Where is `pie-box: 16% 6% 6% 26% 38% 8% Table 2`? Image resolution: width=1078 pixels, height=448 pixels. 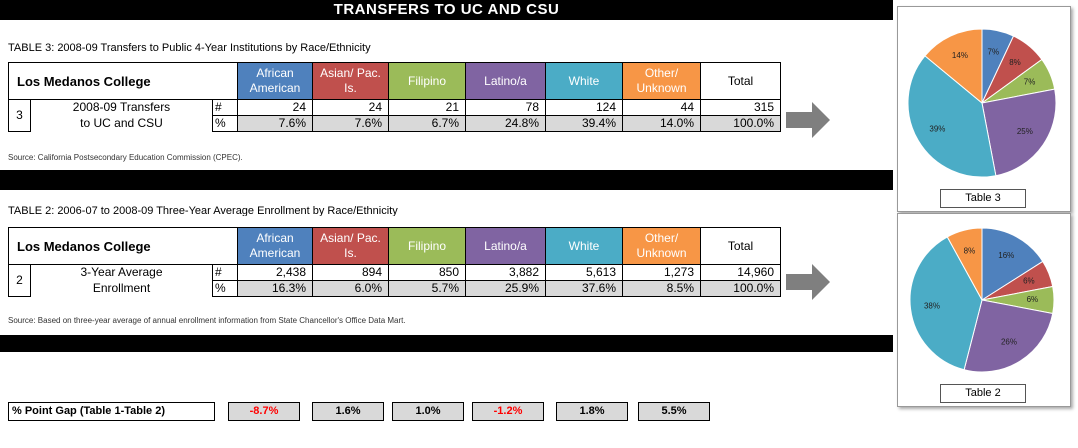
pie-box: 16% 6% 6% 26% 38% 8% Table 2 is located at coordinates (984, 310).